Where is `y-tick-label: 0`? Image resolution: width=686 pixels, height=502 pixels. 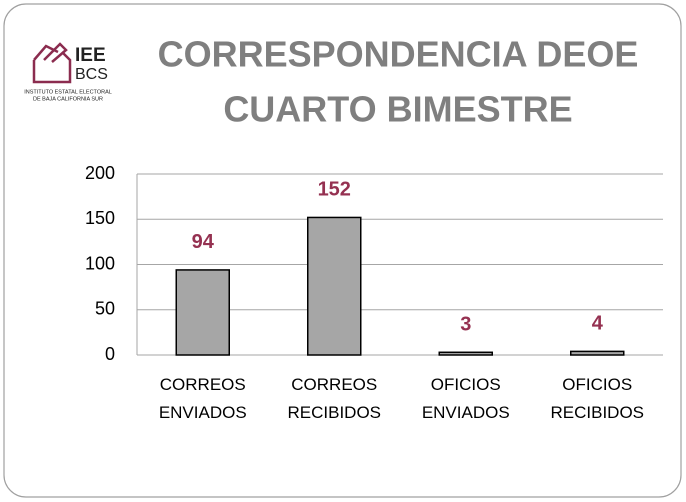 y-tick-label: 0 is located at coordinates (110, 354).